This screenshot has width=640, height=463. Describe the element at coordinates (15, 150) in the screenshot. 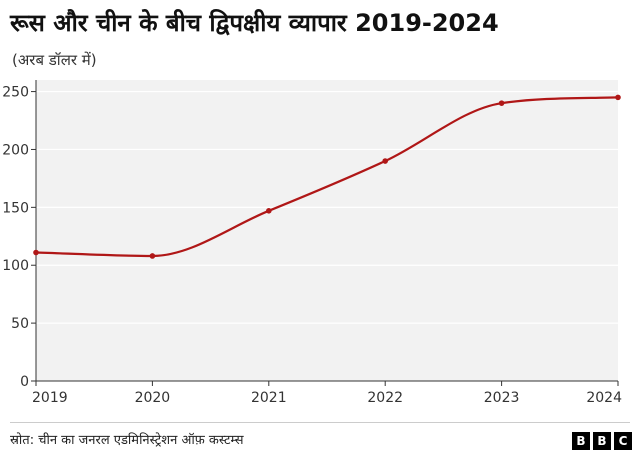

I see `y-tick-label: 200` at that location.